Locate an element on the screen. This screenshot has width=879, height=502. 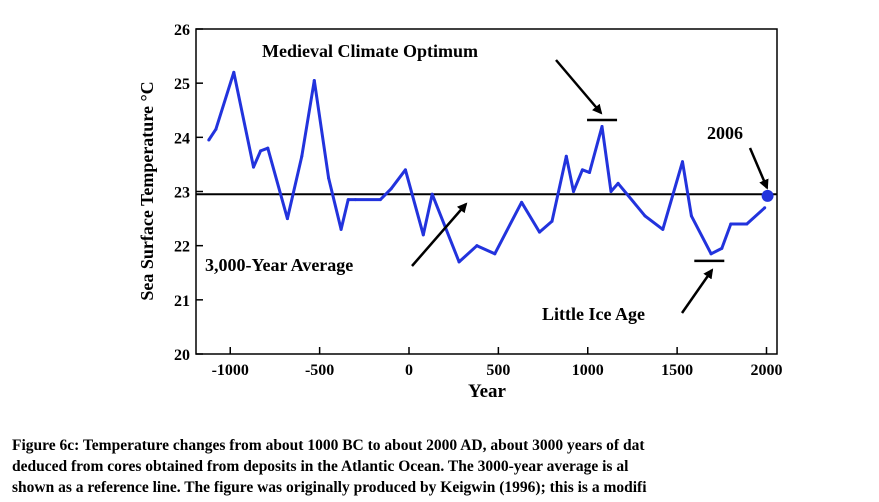
annotation-medieval-climate-optimum: Medieval Climate Optimum is located at coordinates (370, 51).